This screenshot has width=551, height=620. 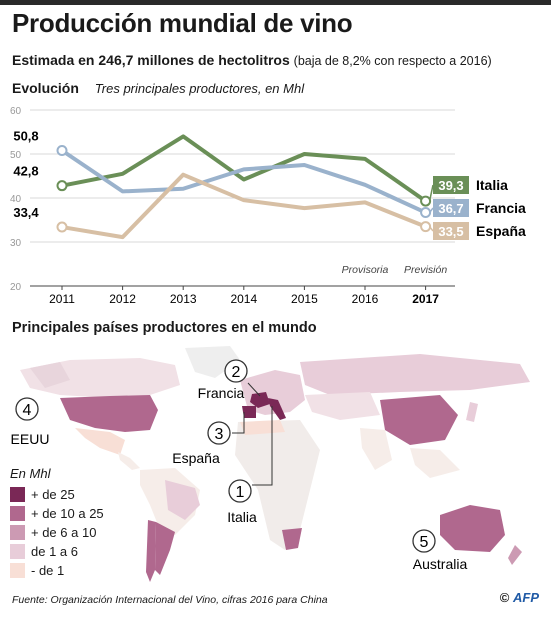 What do you see at coordinates (249, 412) in the screenshot?
I see `land-spain` at bounding box center [249, 412].